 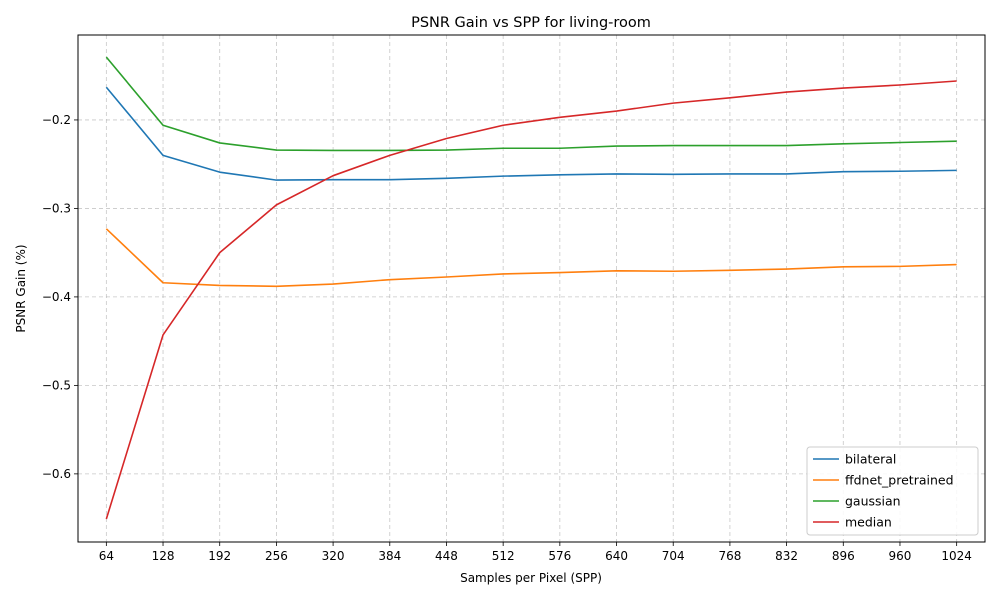 What do you see at coordinates (843, 556) in the screenshot?
I see `x-tick-label: 896` at bounding box center [843, 556].